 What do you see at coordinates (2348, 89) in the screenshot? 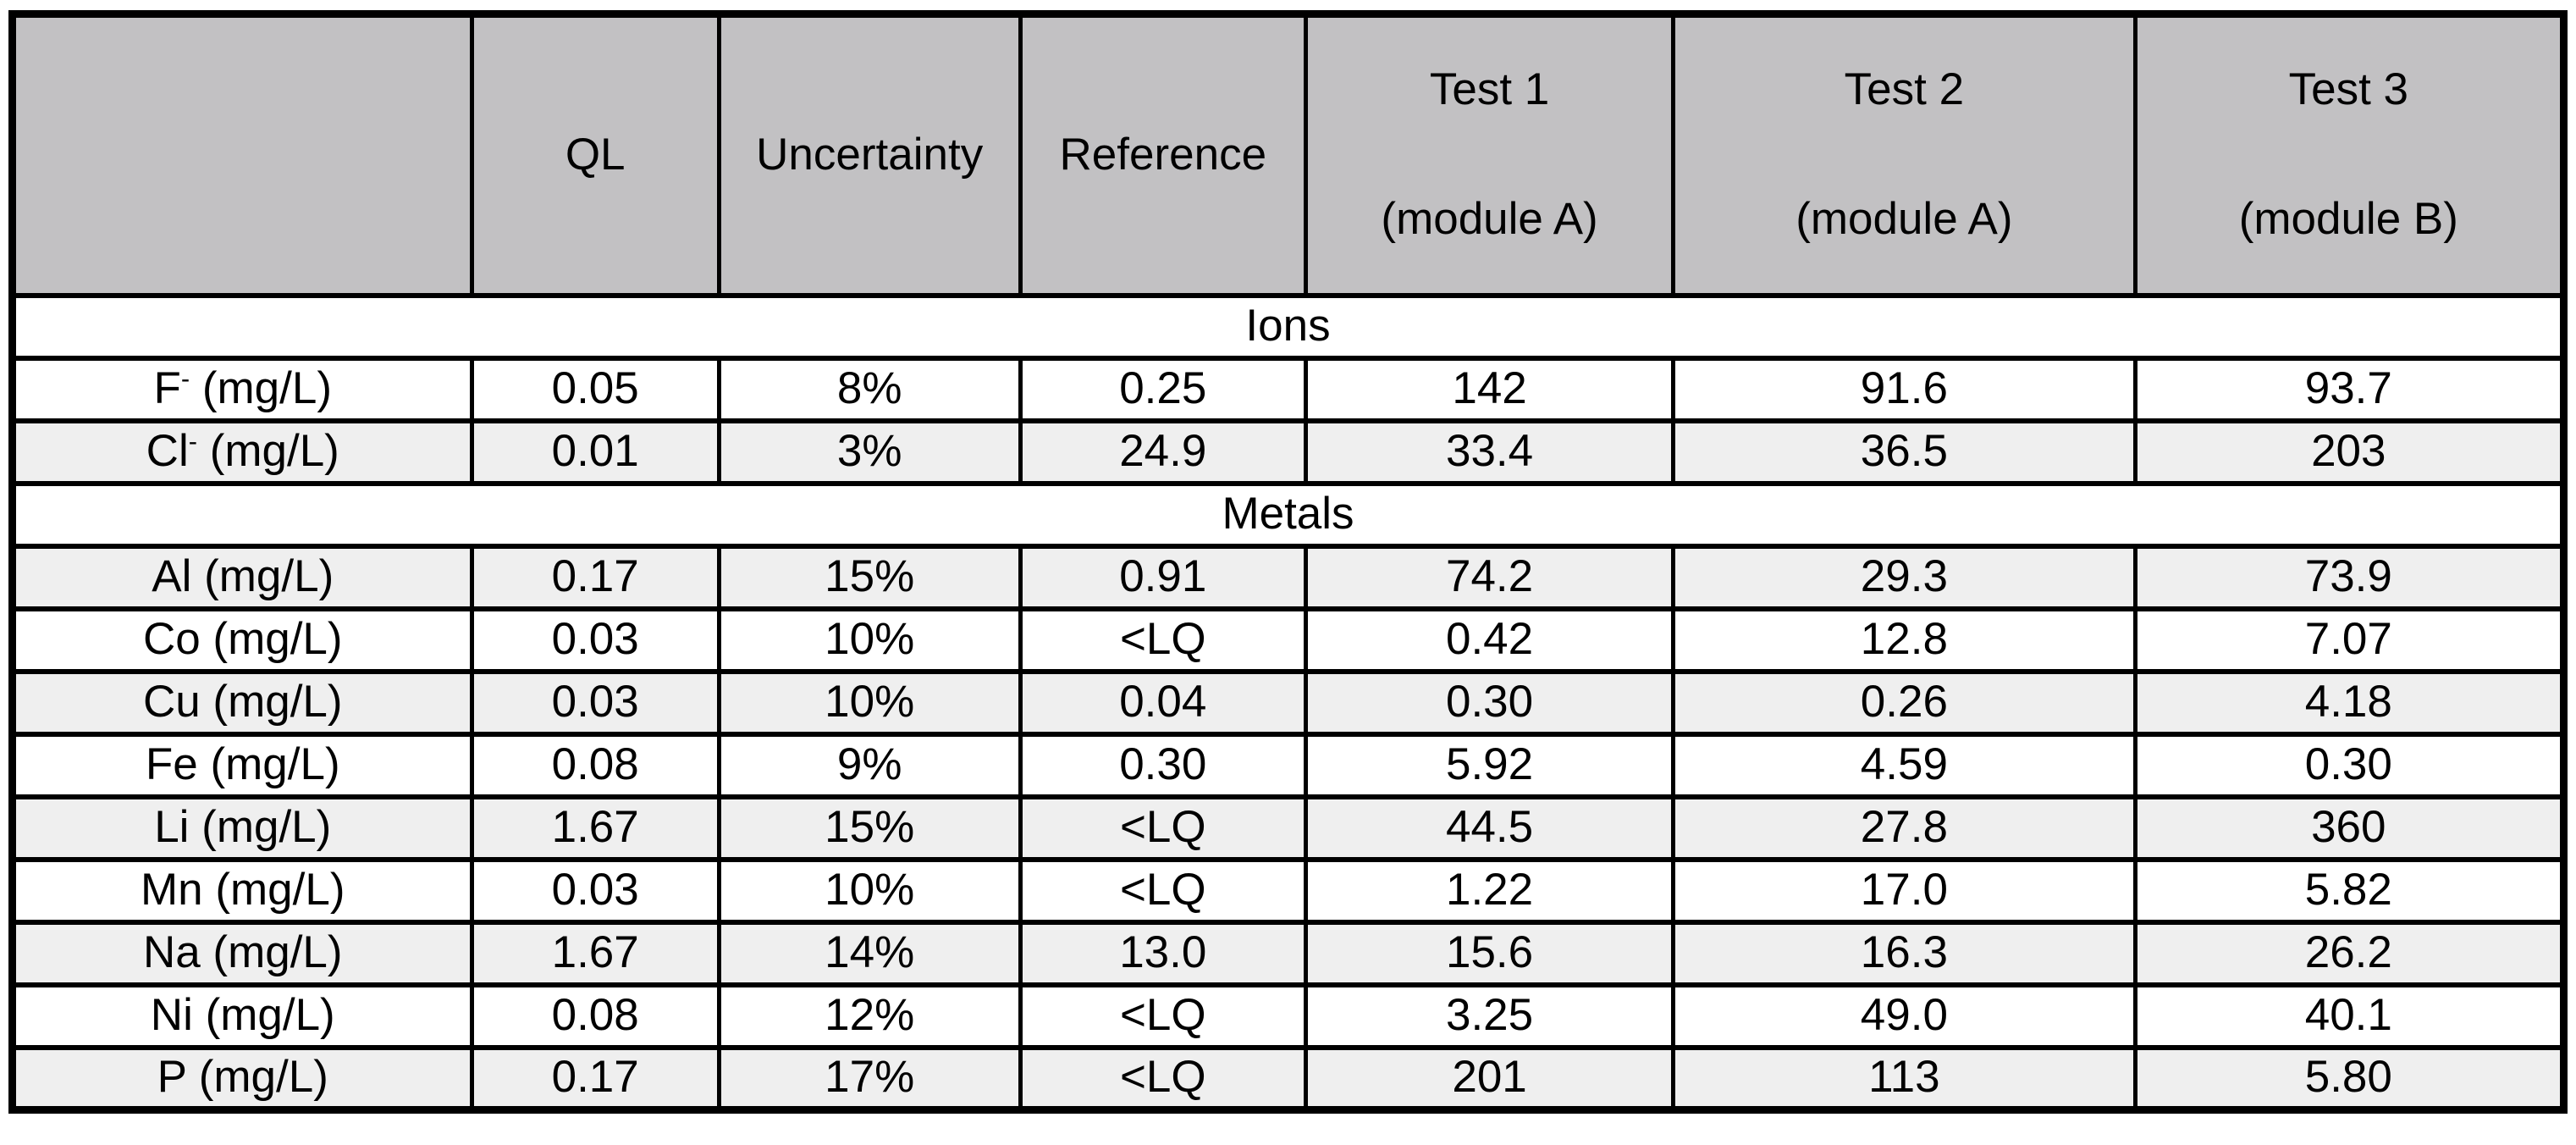
I see `header-test3-name: Test 3` at bounding box center [2348, 89].